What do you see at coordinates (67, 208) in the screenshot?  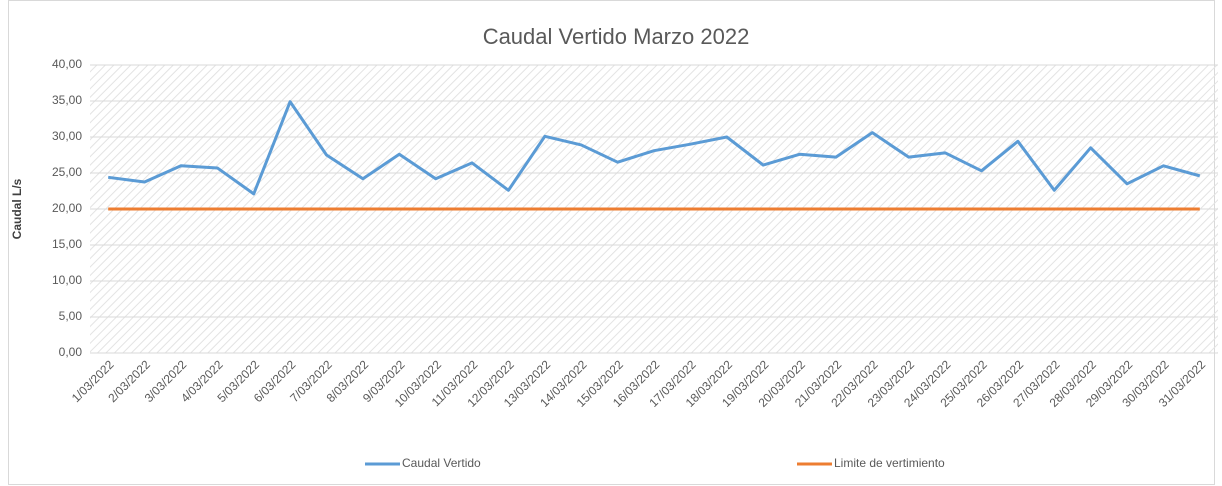 I see `y-tick-label: 20,00` at bounding box center [67, 208].